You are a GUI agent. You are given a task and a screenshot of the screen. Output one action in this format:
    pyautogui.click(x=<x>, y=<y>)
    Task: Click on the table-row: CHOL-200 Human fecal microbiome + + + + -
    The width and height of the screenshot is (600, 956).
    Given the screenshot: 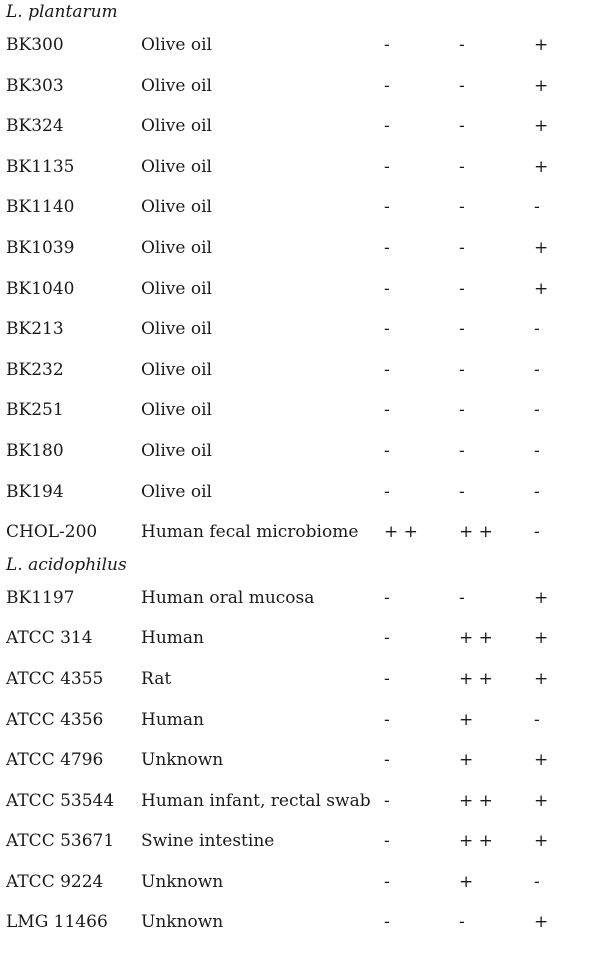 What is the action you would take?
    pyautogui.click(x=300, y=532)
    